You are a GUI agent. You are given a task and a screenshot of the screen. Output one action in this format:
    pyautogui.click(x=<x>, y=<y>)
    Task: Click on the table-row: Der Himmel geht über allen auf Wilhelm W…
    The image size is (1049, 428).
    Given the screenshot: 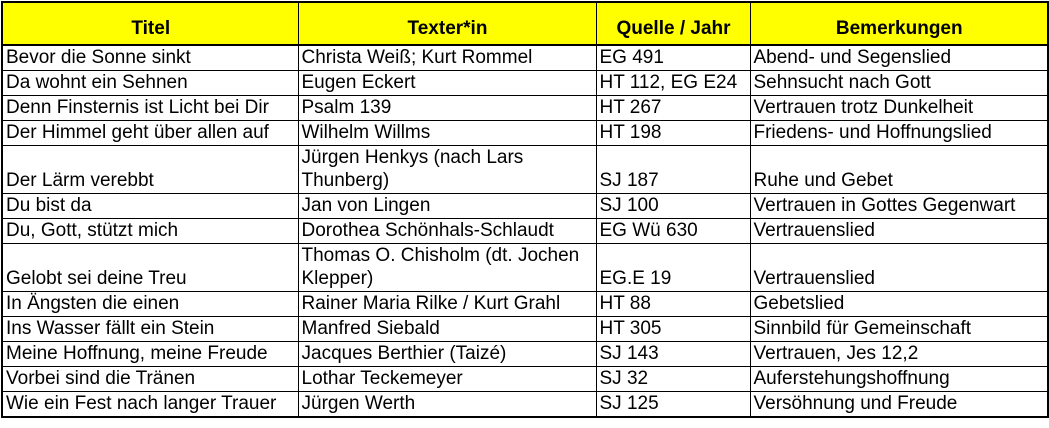 What is the action you would take?
    pyautogui.click(x=525, y=133)
    